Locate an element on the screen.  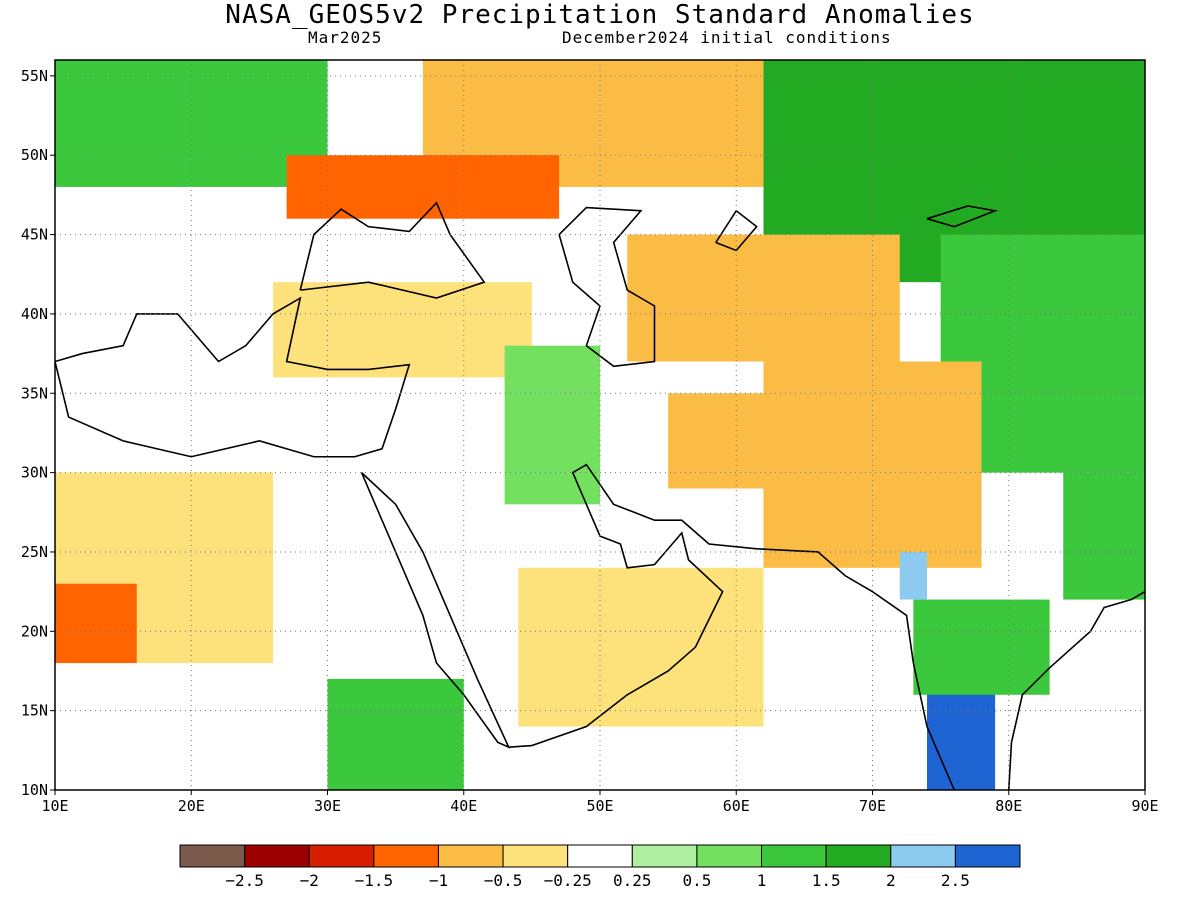
colorbar-label: 1 is located at coordinates (762, 880).